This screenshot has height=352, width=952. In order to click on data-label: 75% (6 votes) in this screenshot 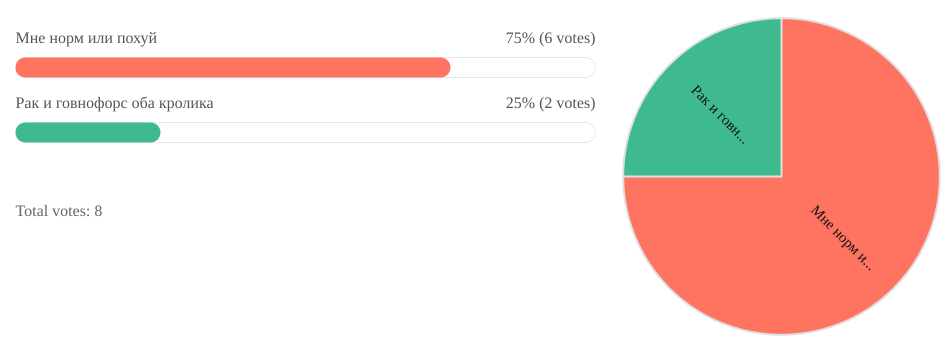, I will do `click(551, 38)`.